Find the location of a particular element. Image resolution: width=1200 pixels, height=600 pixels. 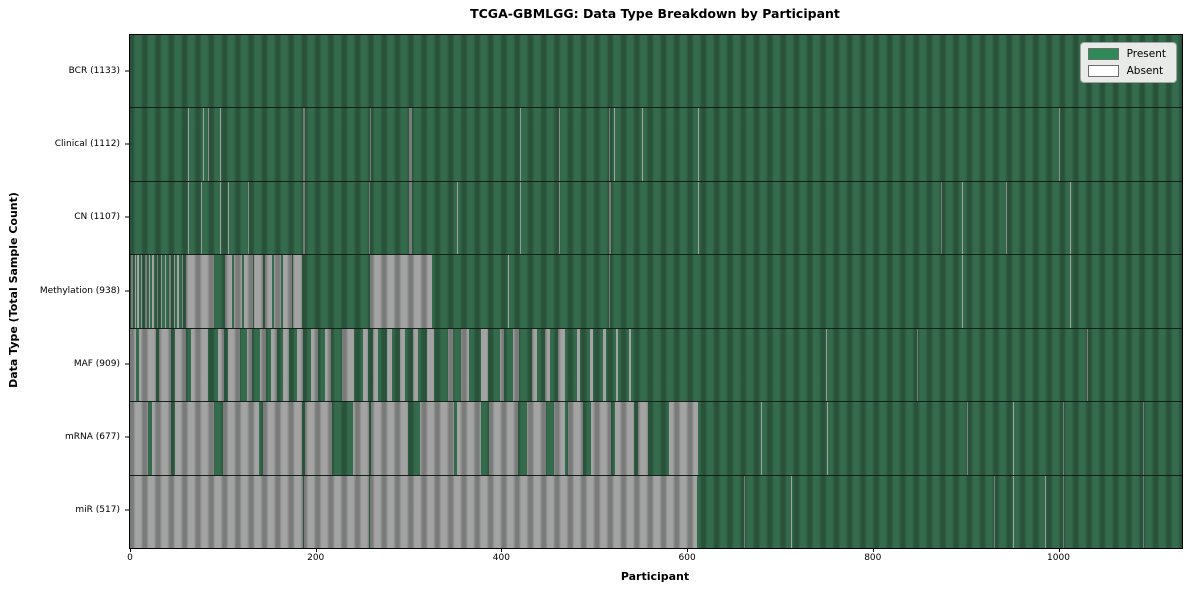

y-tick-label-Clinical: Clinical (1112) is located at coordinates (87, 143).